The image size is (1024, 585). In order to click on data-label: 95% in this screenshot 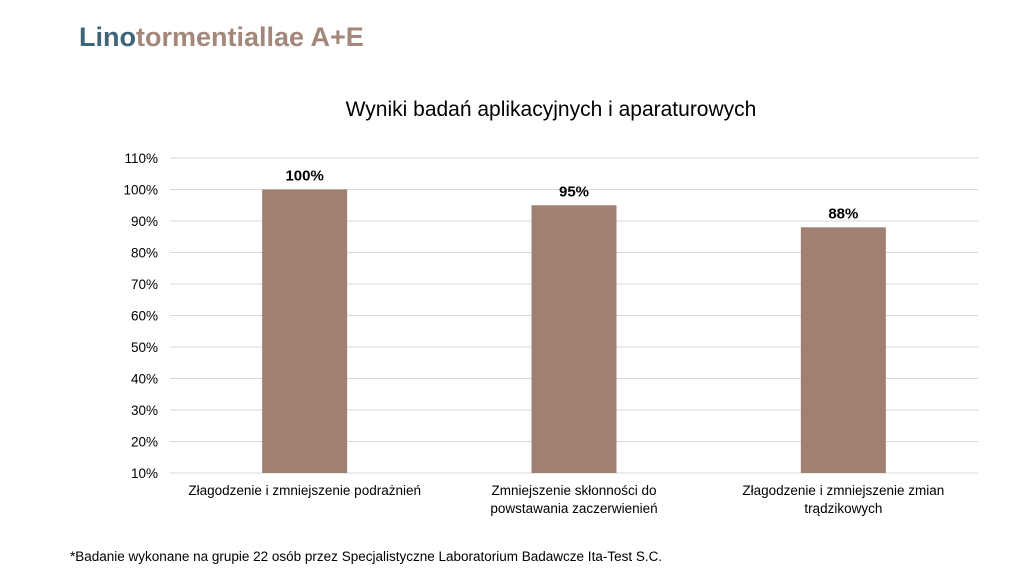, I will do `click(574, 191)`.